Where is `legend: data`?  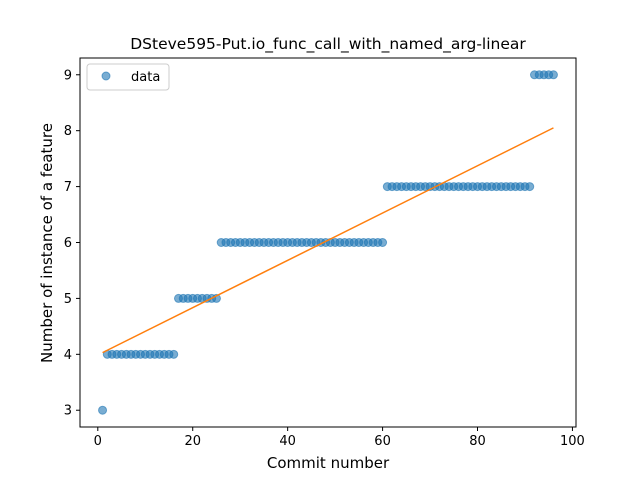
legend: data is located at coordinates (128, 77).